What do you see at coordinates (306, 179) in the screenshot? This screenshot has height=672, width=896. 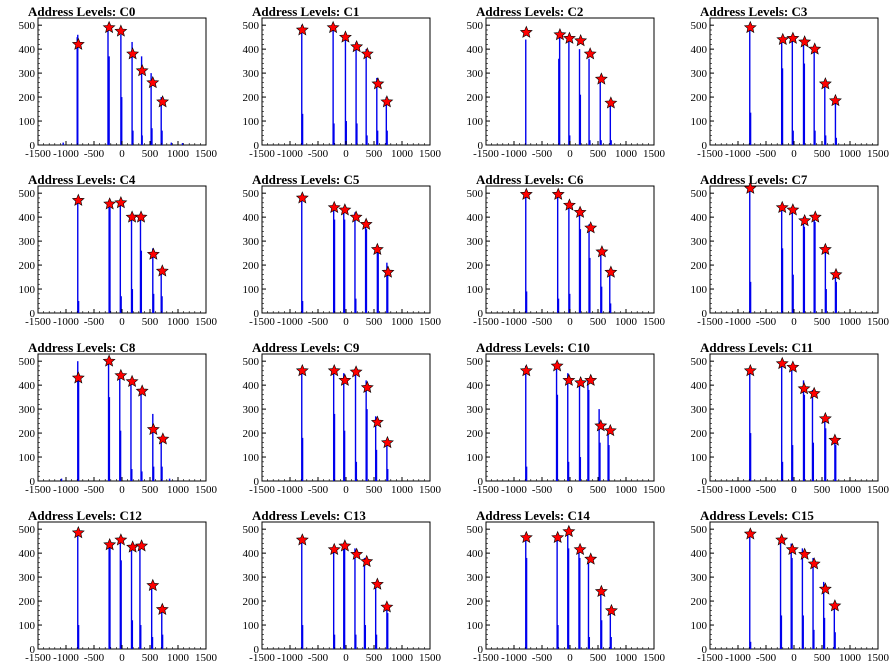 I see `chart-title: Address Levels: C5` at bounding box center [306, 179].